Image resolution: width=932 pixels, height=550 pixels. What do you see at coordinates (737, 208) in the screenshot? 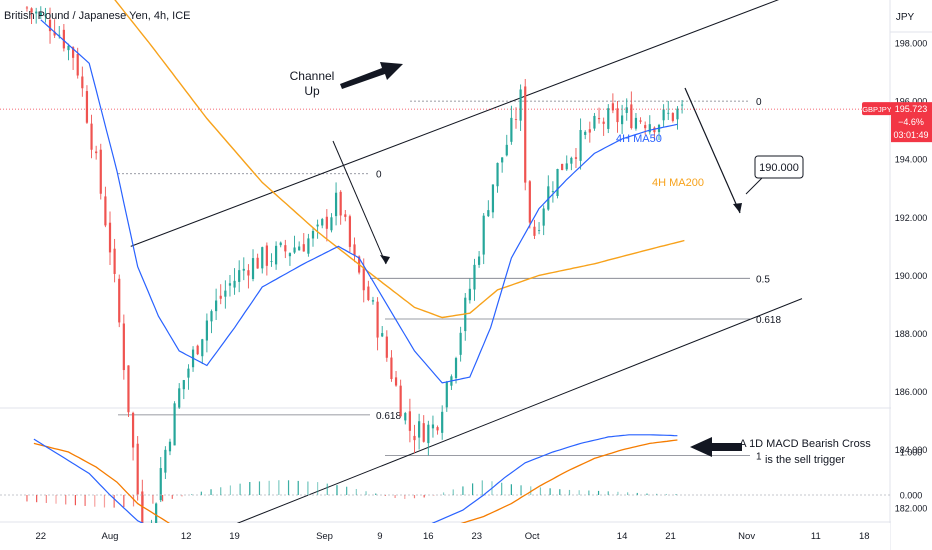
I see `projection-arrowhead` at bounding box center [737, 208].